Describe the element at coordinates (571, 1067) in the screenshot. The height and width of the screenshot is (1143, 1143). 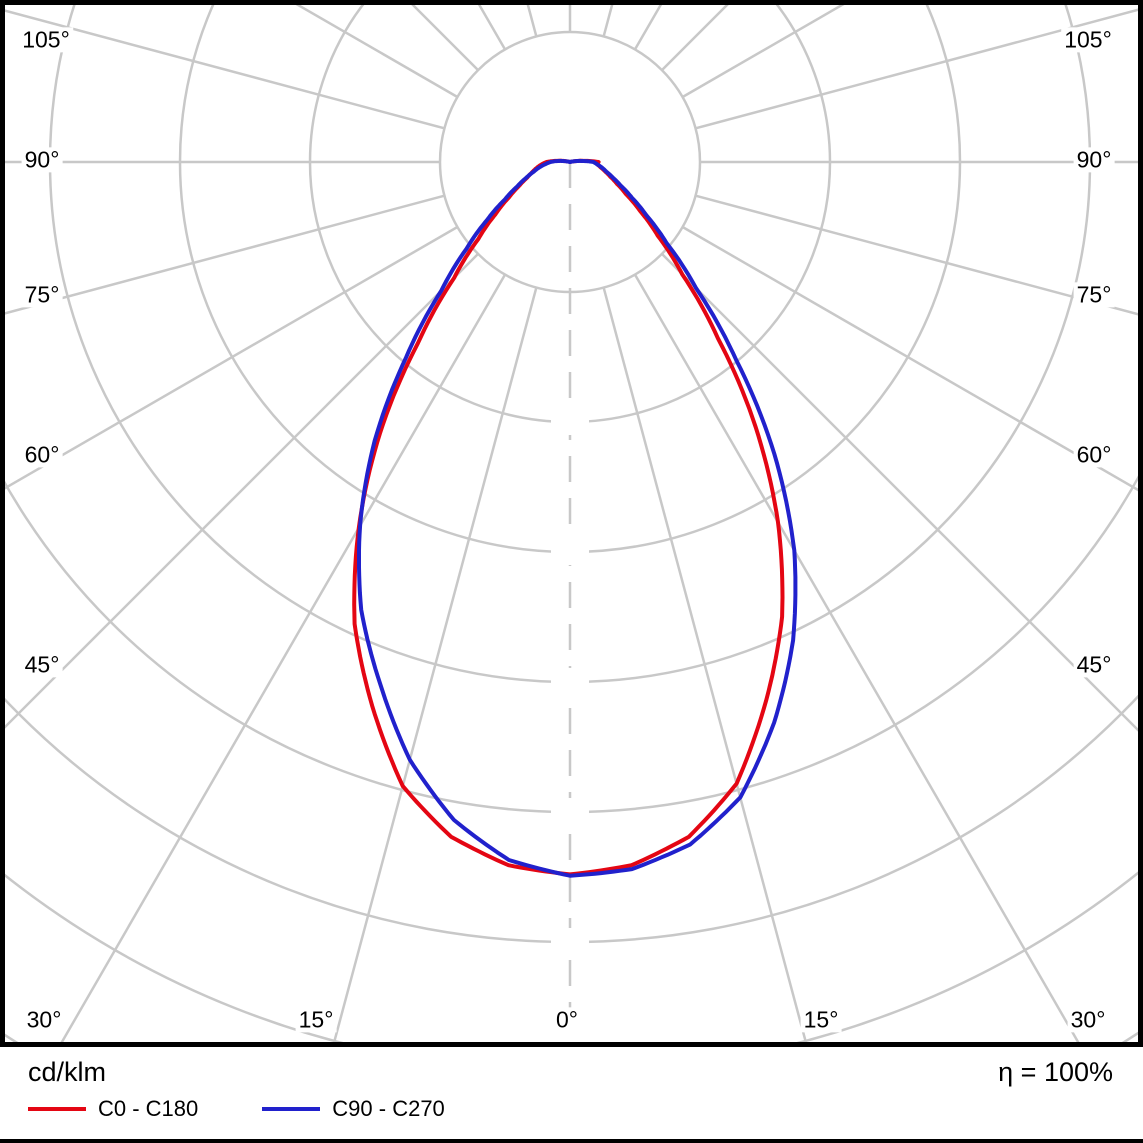
I see `legend-top-row: cd/klm η = 100%` at that location.